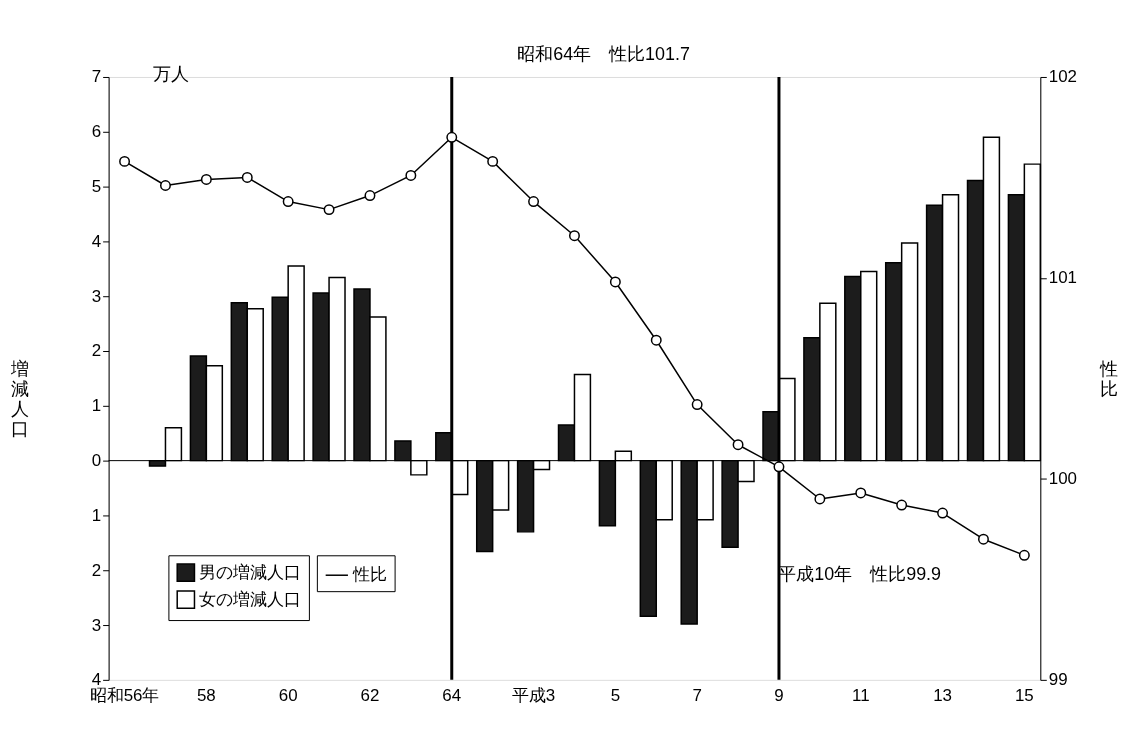 This screenshot has height=735, width=1128. I want to click on y2-tick-label: 99, so click(1058, 680).